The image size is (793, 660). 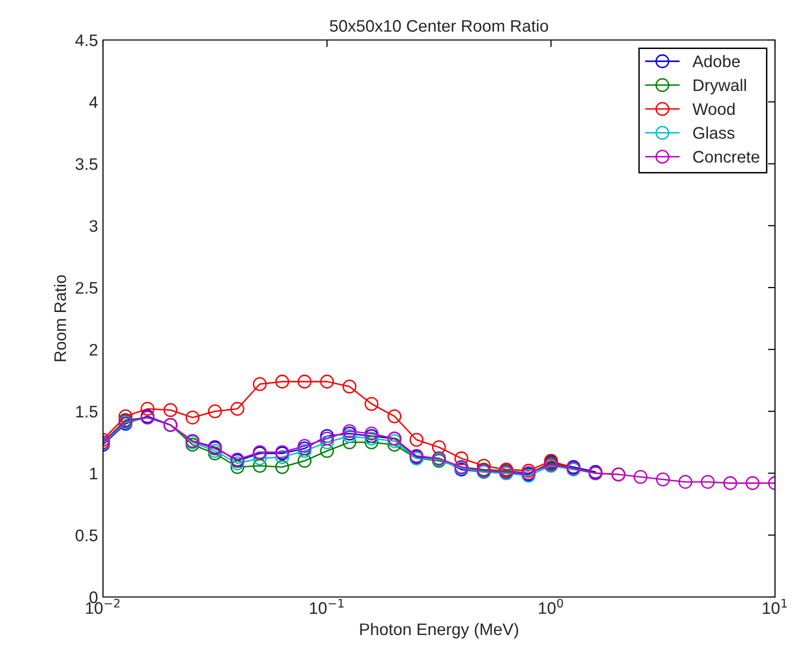 I want to click on x-axis-title: Photon Energy (MeV), so click(x=439, y=630).